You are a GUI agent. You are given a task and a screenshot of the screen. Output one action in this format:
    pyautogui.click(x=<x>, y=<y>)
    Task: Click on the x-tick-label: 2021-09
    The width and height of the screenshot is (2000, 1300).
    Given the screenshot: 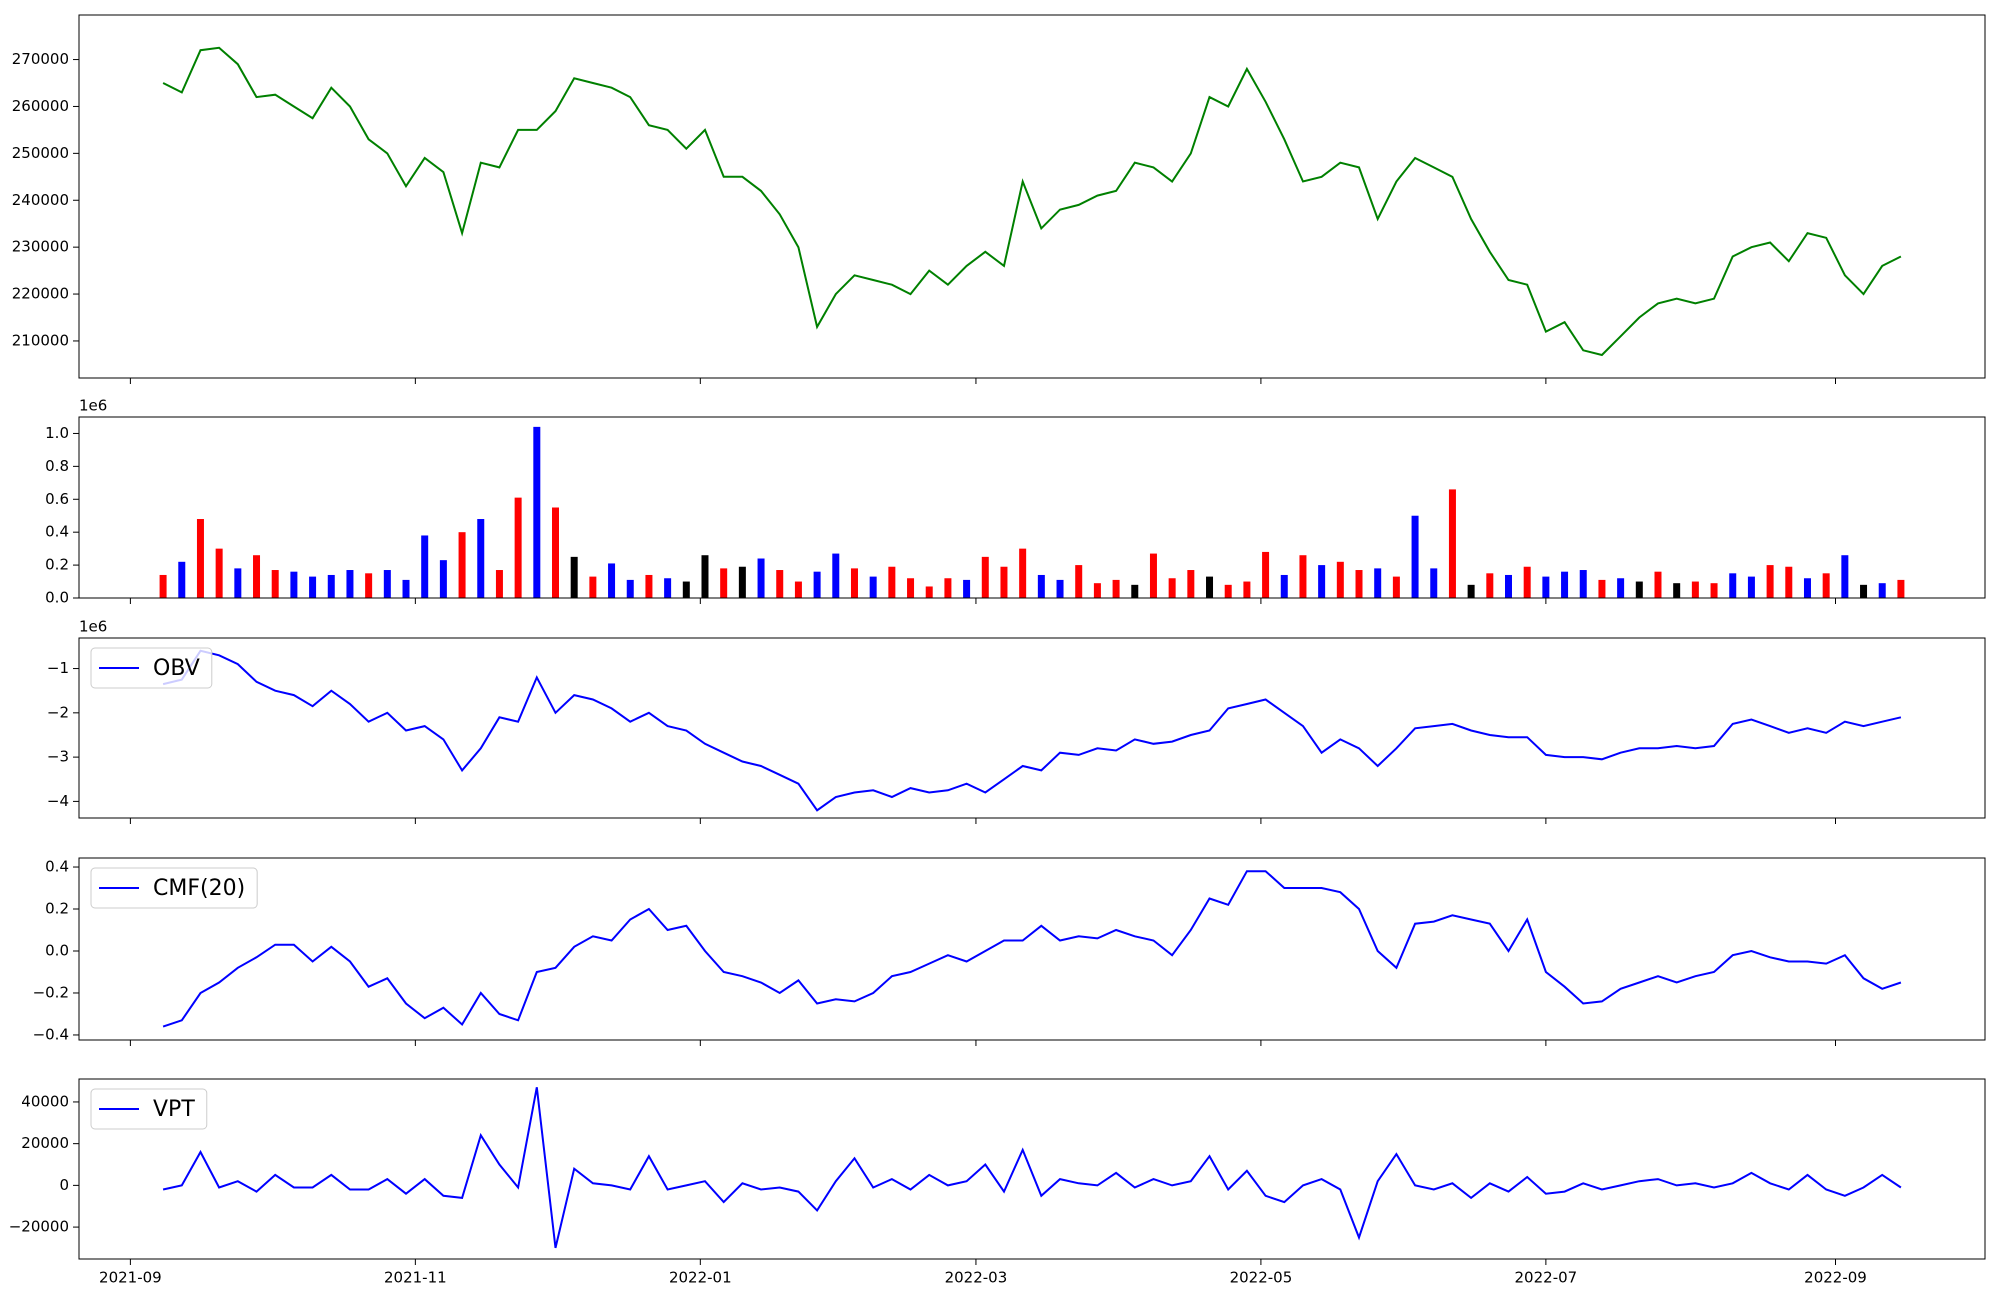 What is the action you would take?
    pyautogui.click(x=130, y=1278)
    